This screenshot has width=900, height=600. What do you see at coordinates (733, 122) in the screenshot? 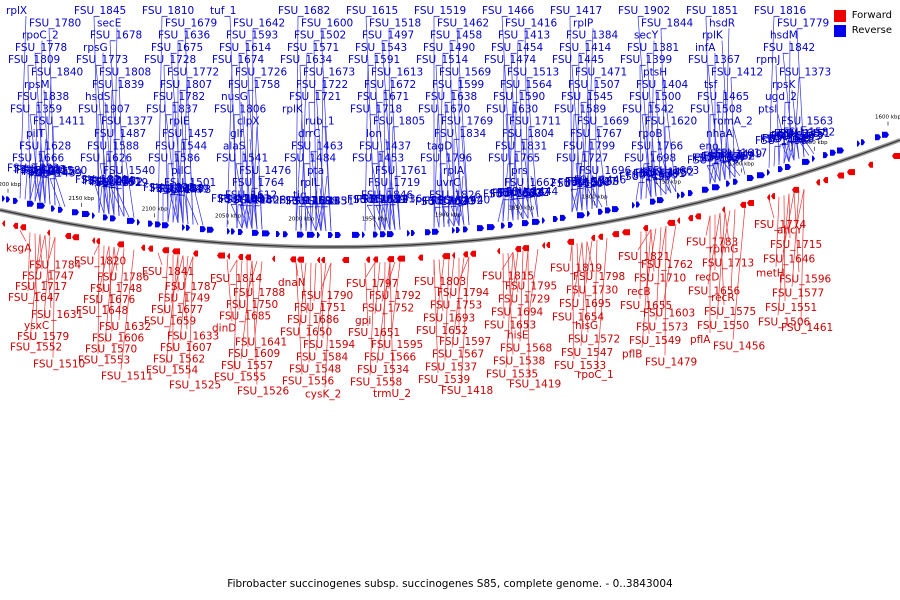
I see `reverse-gene-label: romA_2` at bounding box center [733, 122].